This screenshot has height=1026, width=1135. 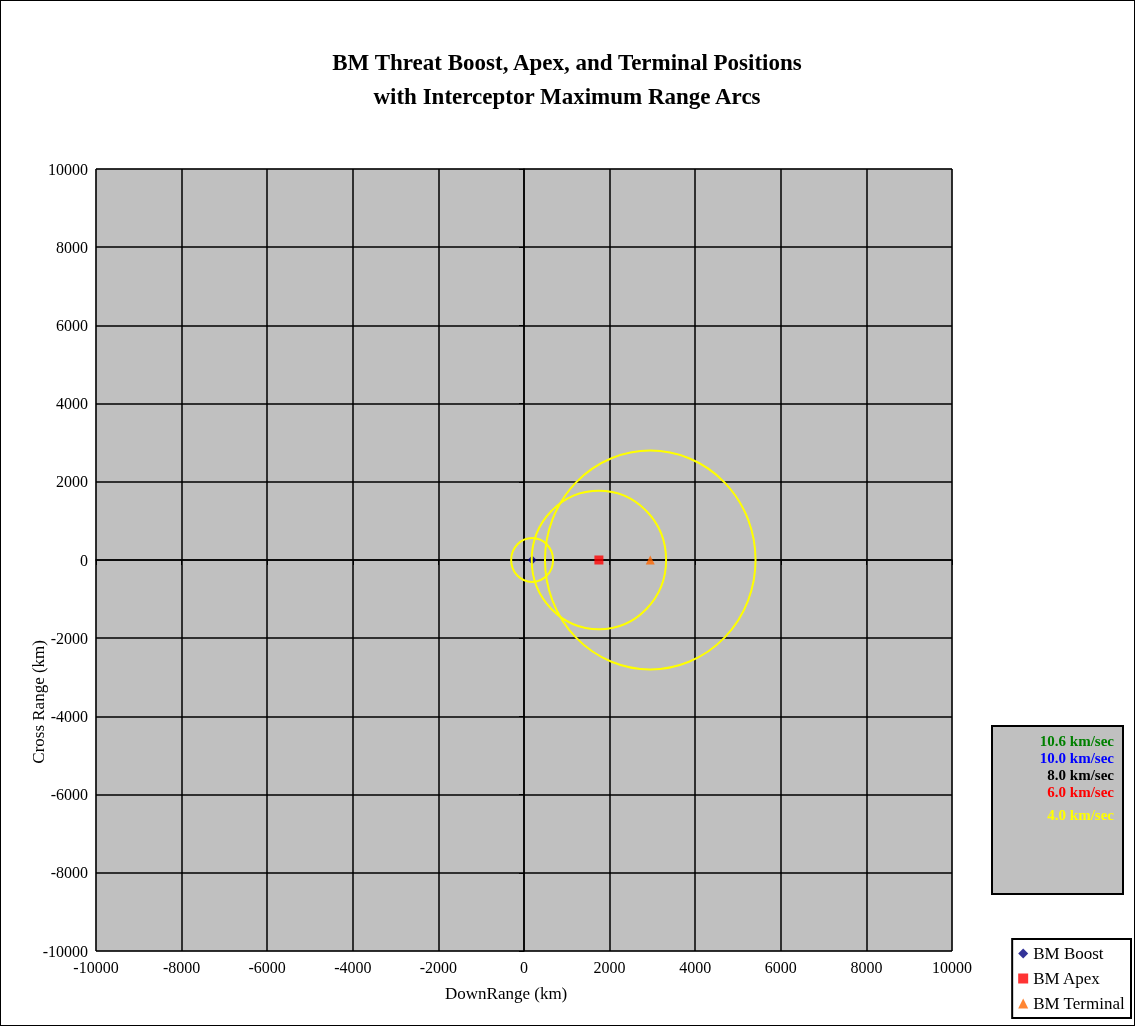 I want to click on x-tick-label: -2000, so click(x=438, y=967).